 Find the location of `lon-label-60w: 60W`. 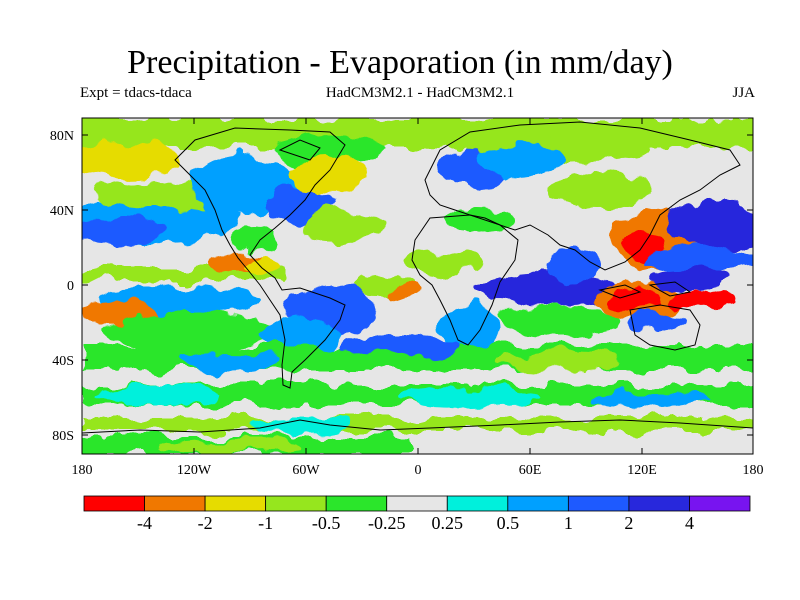

lon-label-60w: 60W is located at coordinates (306, 470).